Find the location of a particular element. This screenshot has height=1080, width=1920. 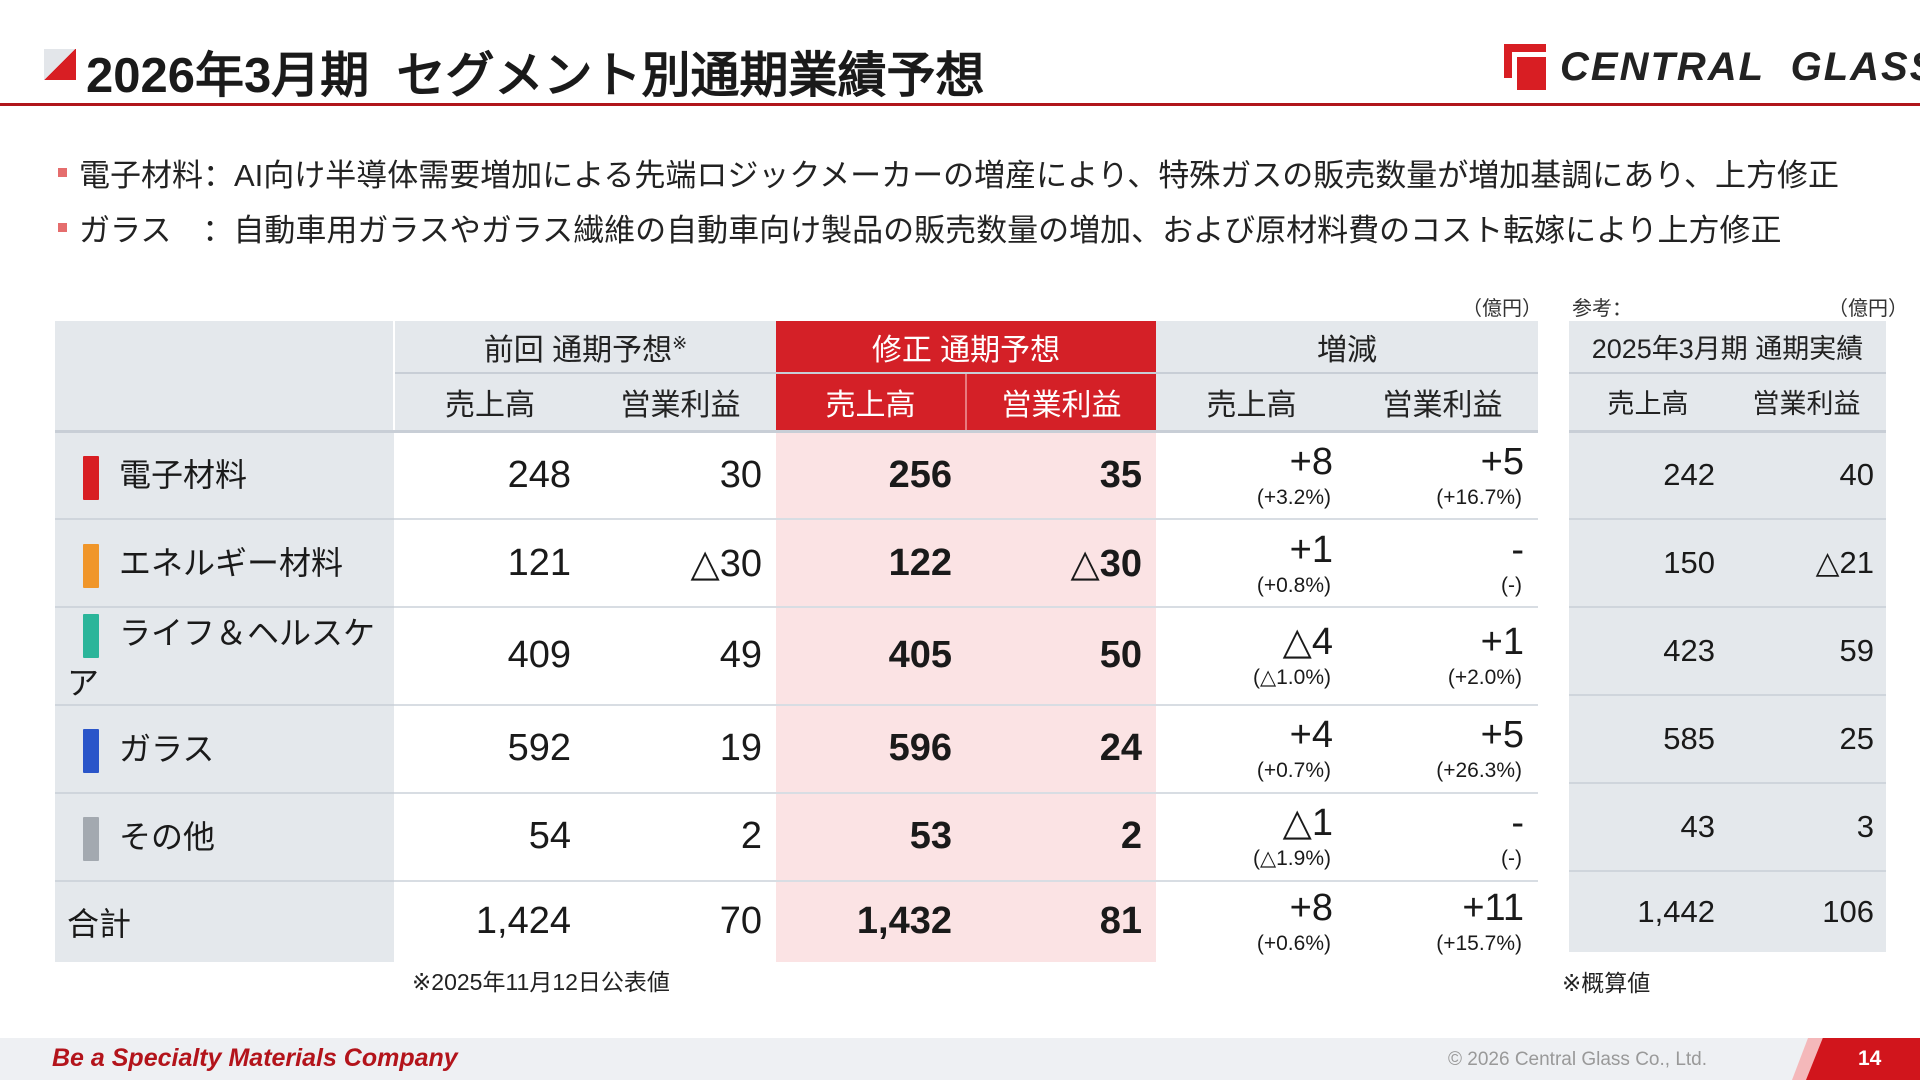

main-footnote: ※2025年11月12日公表値 is located at coordinates (541, 982).